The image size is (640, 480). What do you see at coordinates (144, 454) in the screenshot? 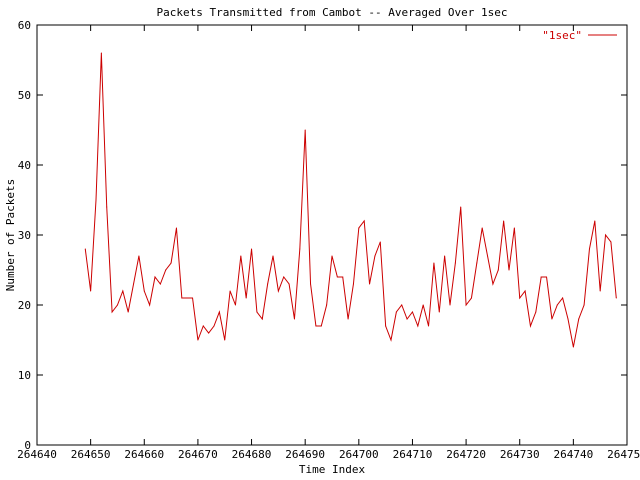
I see `x-tick-label: 264660` at bounding box center [144, 454].